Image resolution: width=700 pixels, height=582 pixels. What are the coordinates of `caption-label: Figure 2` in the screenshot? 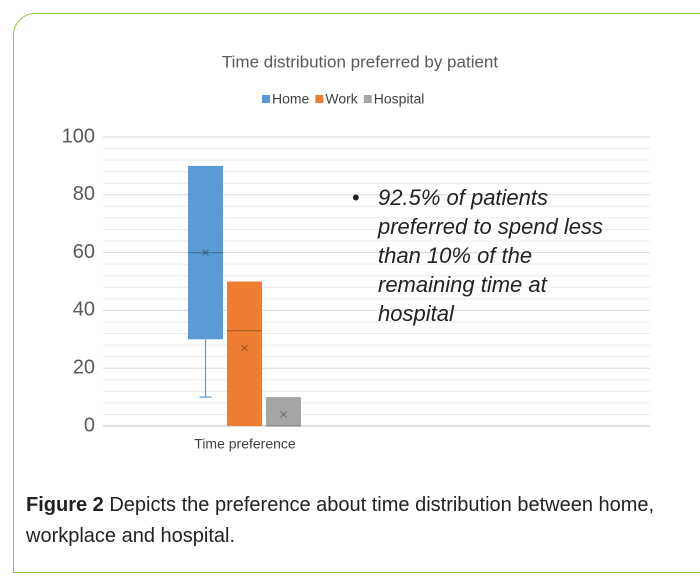 It's located at (65, 505).